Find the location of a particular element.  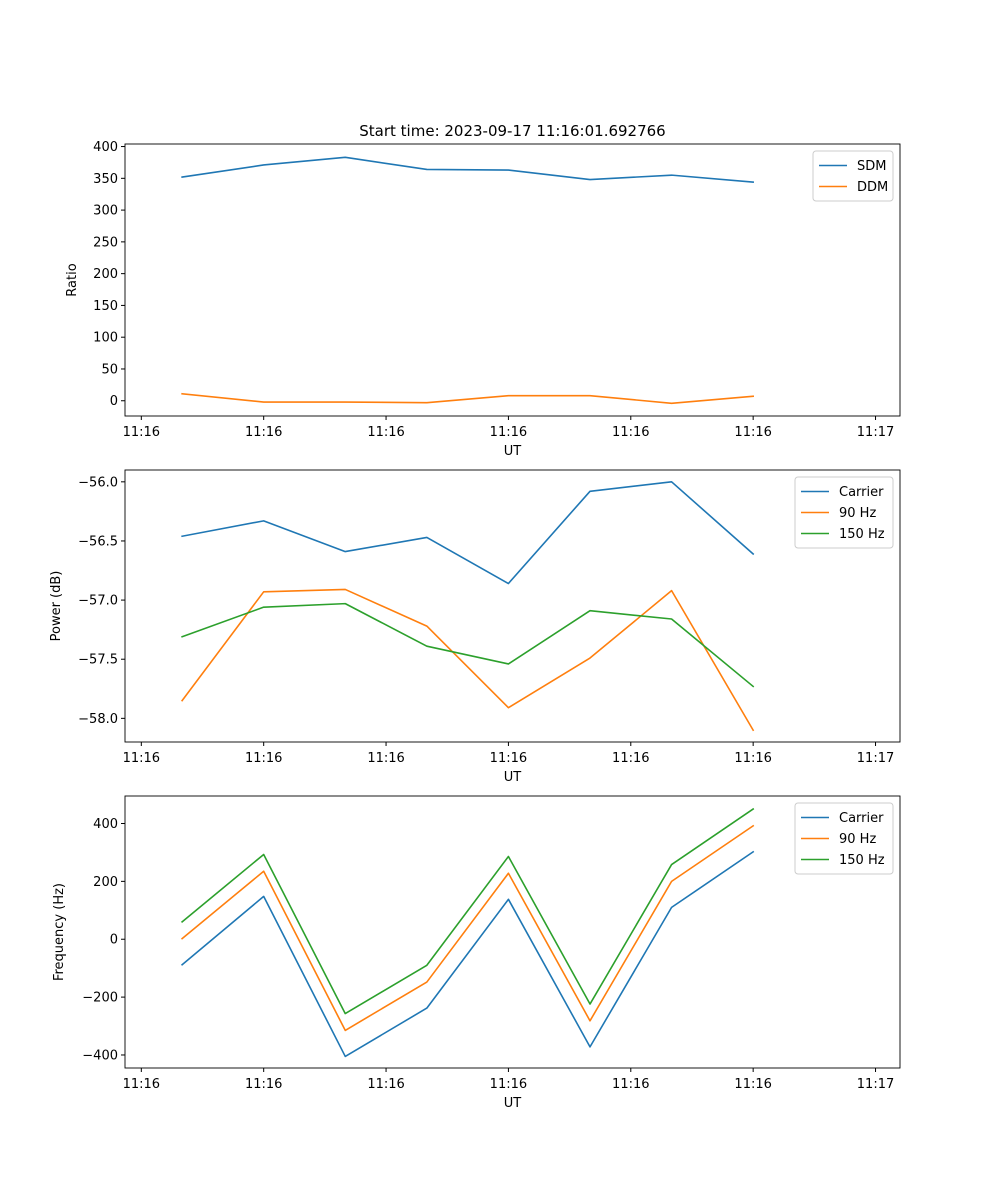

y-tick-label: 50 is located at coordinates (109, 369).